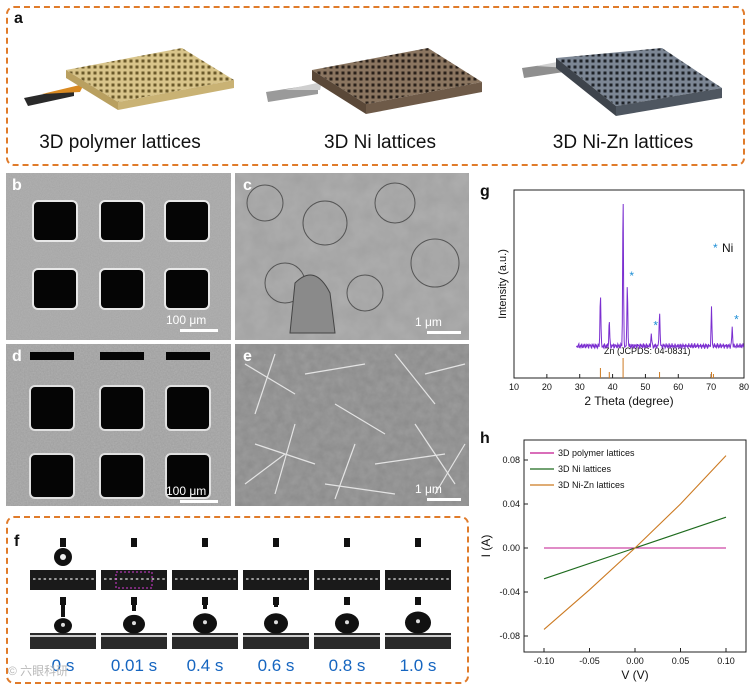 The image size is (753, 690). I want to click on sem-b-lattice, so click(118, 256).